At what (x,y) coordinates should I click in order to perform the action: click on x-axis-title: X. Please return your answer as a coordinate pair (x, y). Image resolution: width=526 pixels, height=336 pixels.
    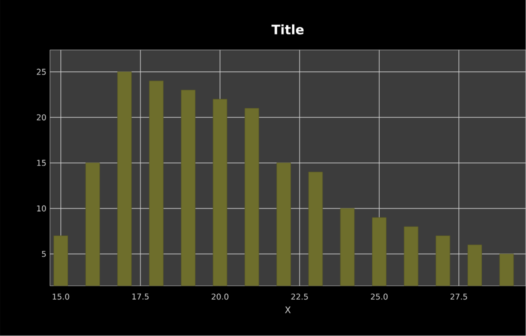
    Looking at the image, I should click on (288, 310).